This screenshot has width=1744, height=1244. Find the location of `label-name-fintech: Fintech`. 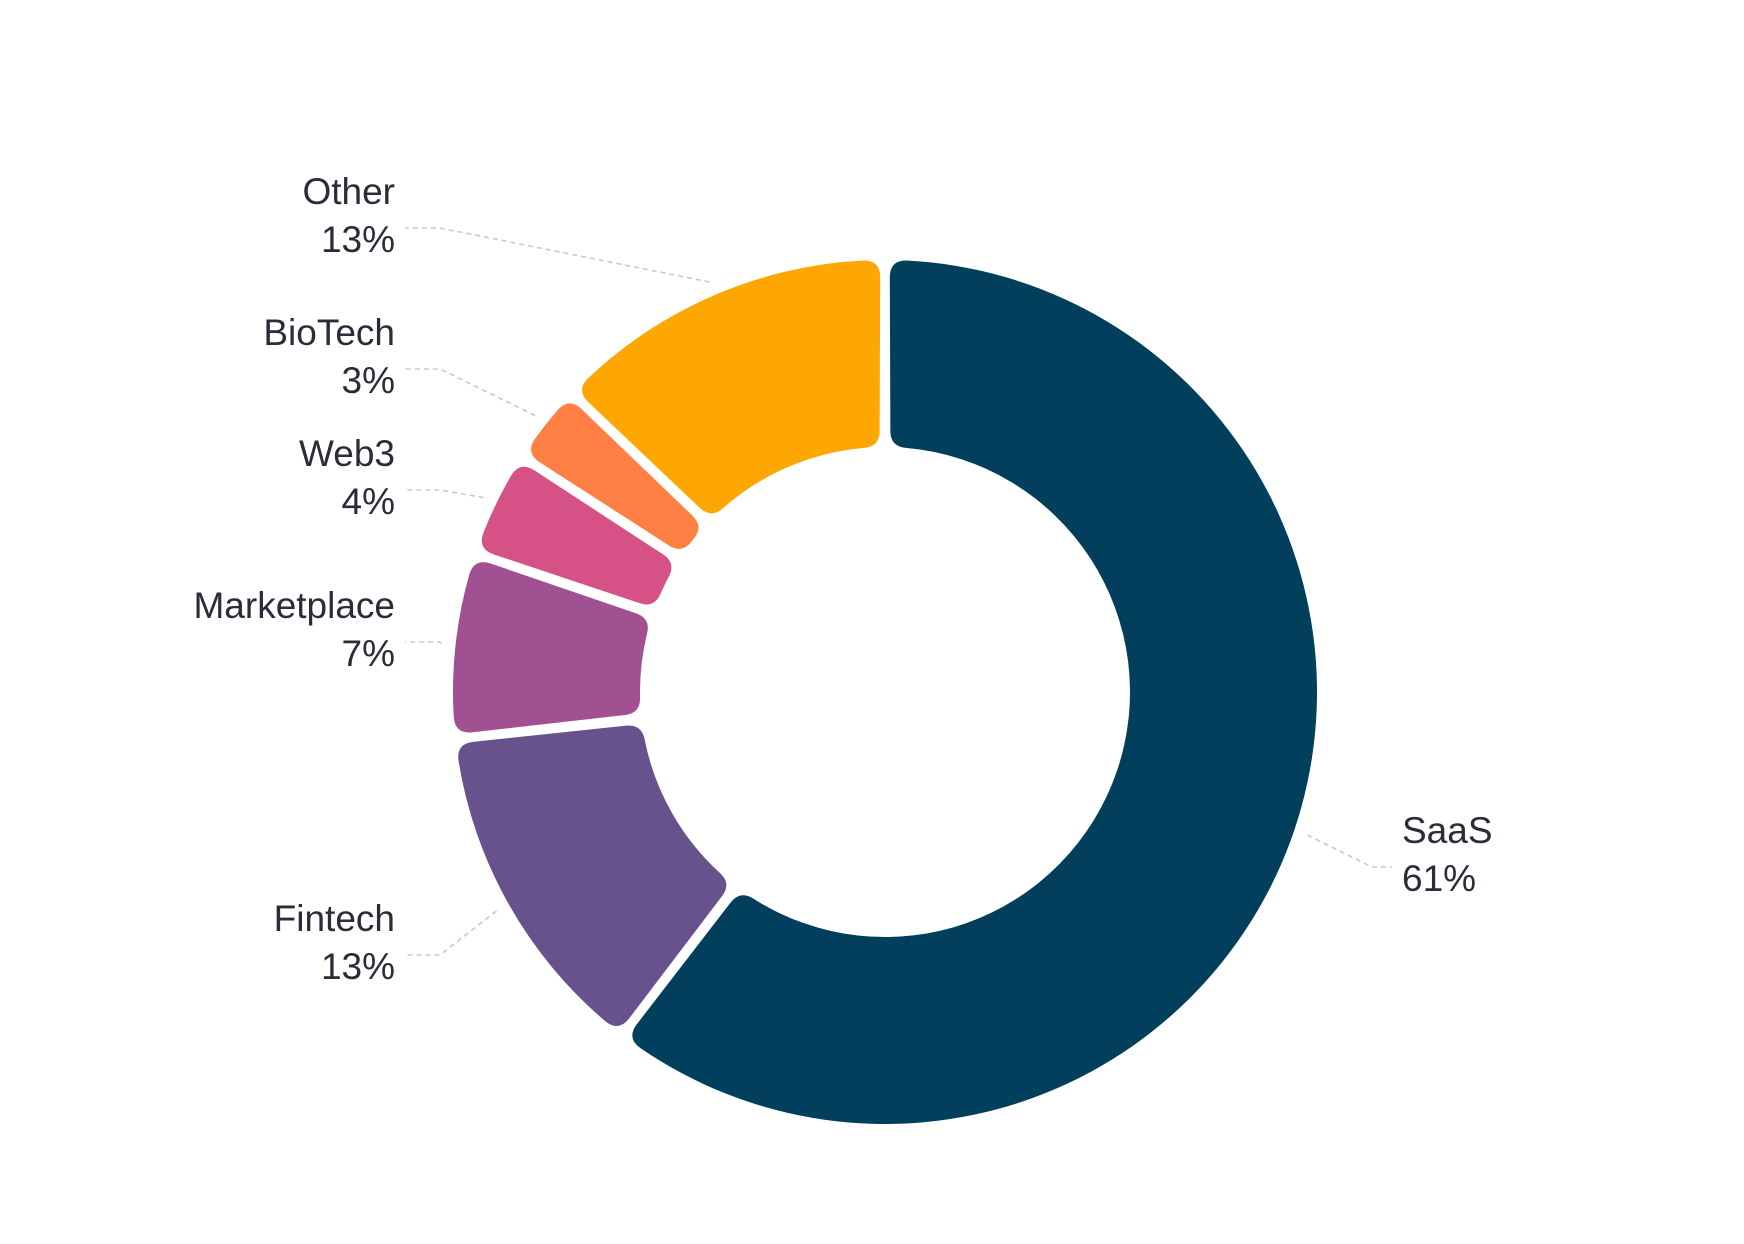

label-name-fintech: Fintech is located at coordinates (334, 918).